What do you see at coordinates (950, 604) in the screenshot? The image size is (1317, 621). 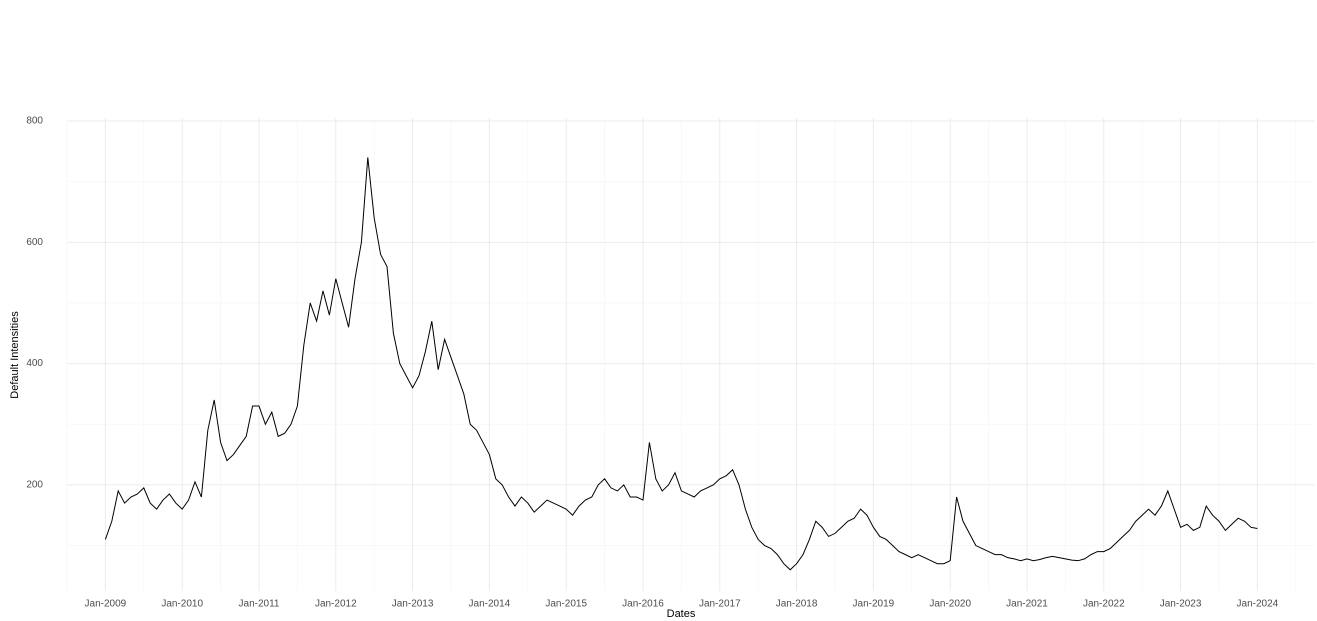 I see `x-tick-label: Jan-2020` at bounding box center [950, 604].